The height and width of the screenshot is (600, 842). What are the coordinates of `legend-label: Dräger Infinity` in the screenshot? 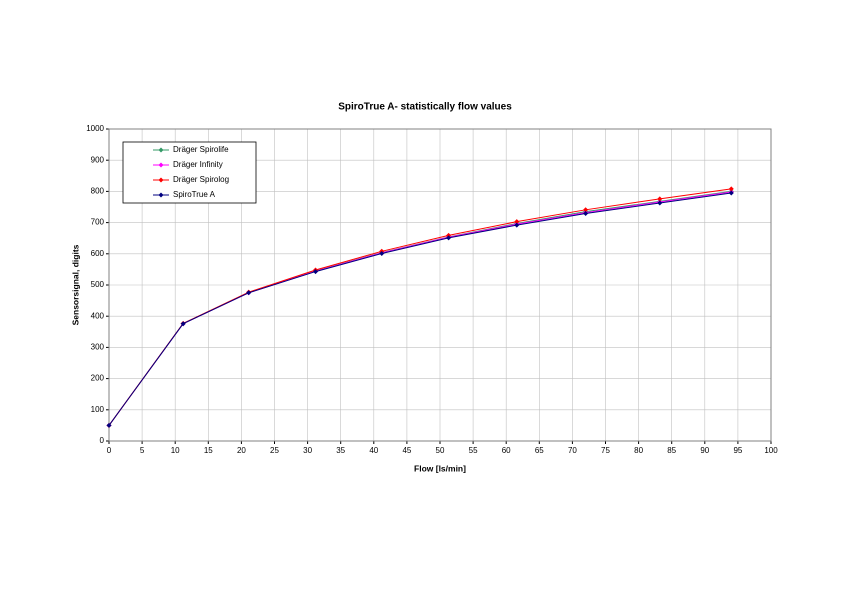 It's located at (198, 164).